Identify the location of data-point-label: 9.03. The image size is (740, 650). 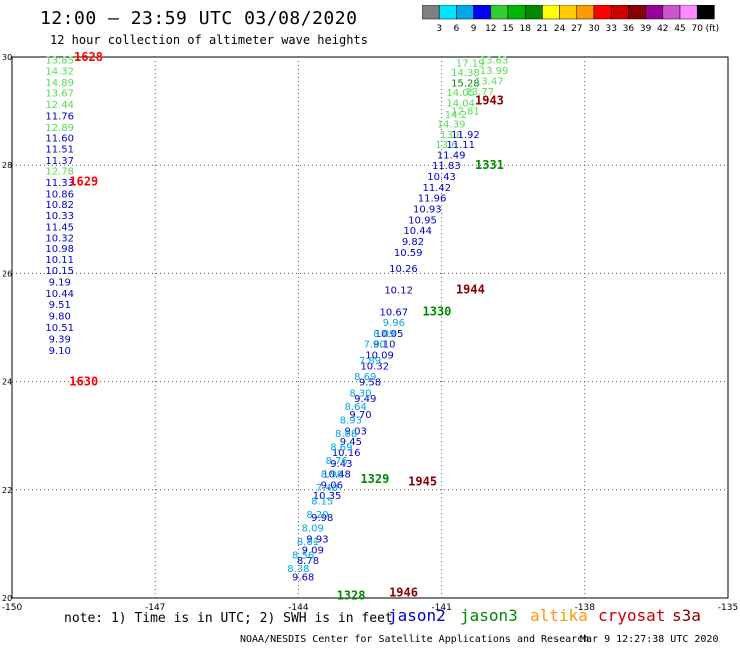
(356, 431).